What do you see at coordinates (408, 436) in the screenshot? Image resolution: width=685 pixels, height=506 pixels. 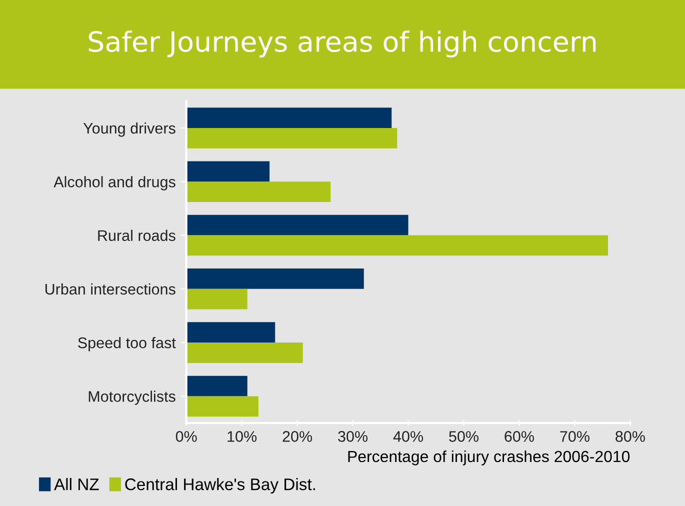 I see `x-tick-label: 40%` at bounding box center [408, 436].